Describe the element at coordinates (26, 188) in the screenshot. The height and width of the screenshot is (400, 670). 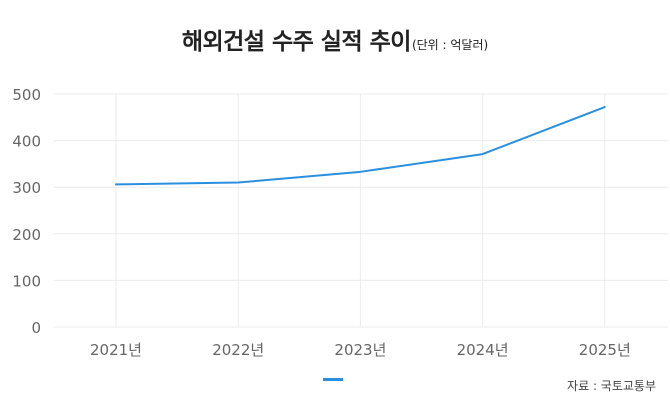
I see `y-tick-label: 300` at that location.